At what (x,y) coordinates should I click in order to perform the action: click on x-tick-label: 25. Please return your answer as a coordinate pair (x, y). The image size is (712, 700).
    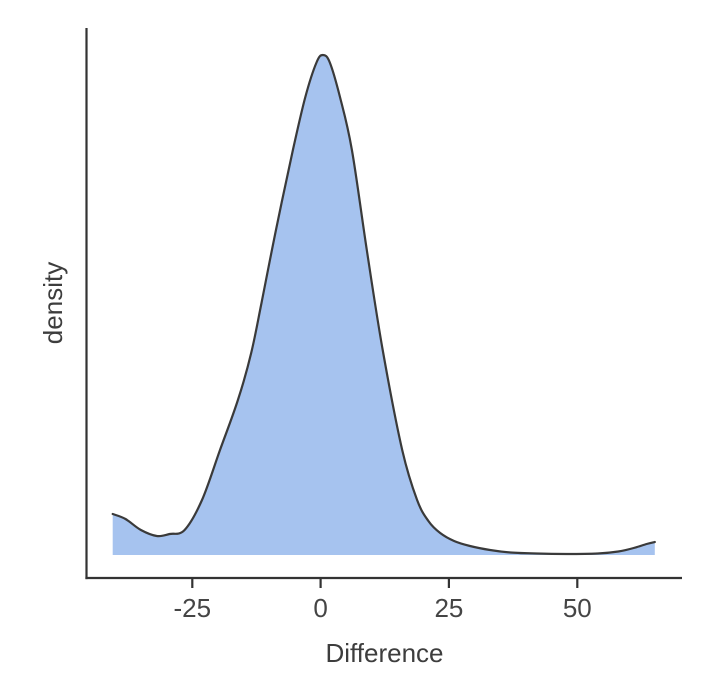
    Looking at the image, I should click on (448, 608).